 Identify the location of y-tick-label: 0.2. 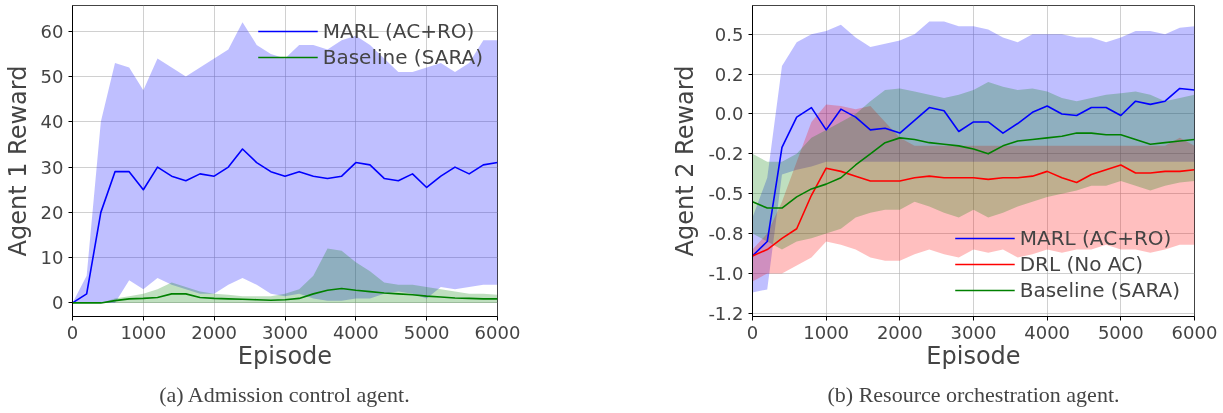
(729, 74).